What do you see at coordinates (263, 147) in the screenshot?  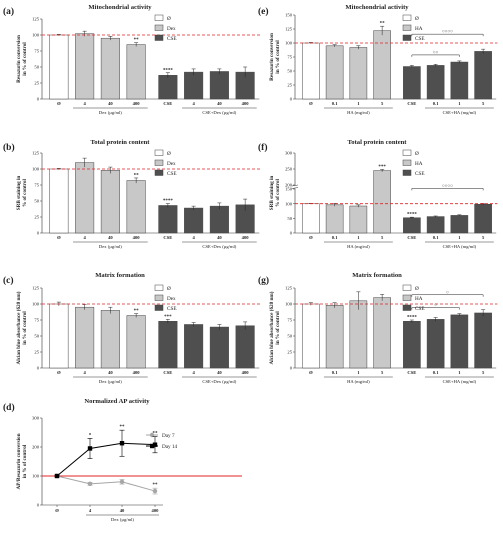 I see `panel-label: (f)` at bounding box center [263, 147].